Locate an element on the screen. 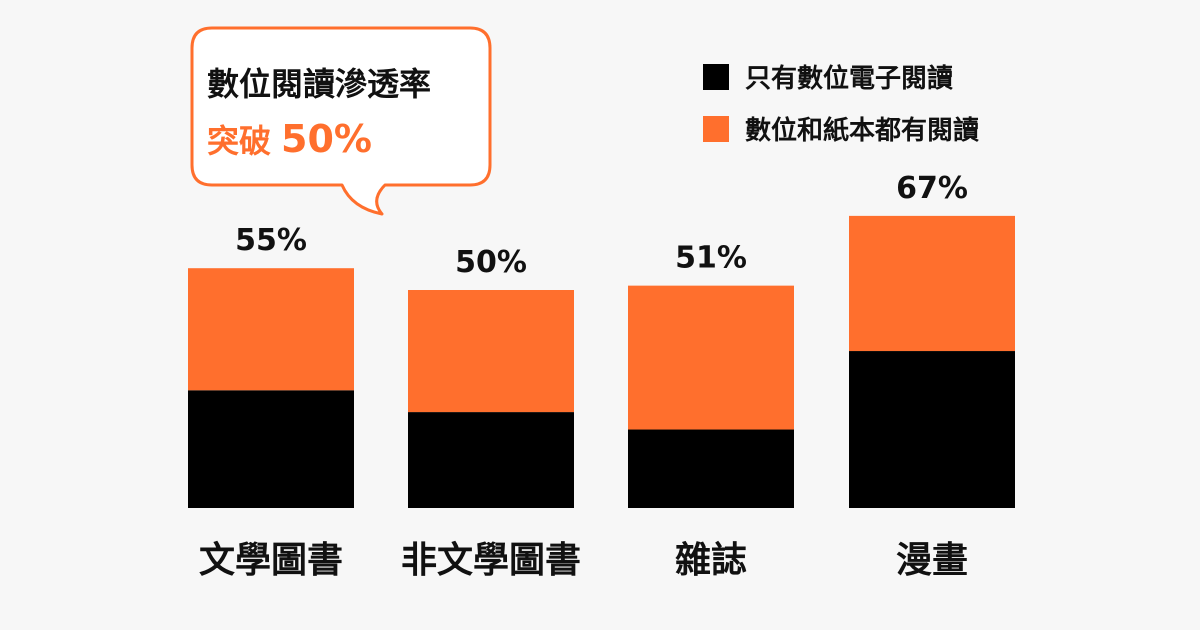  legend: 只有數位電子閱讀 數位和紙本都有閱讀 is located at coordinates (841, 104).